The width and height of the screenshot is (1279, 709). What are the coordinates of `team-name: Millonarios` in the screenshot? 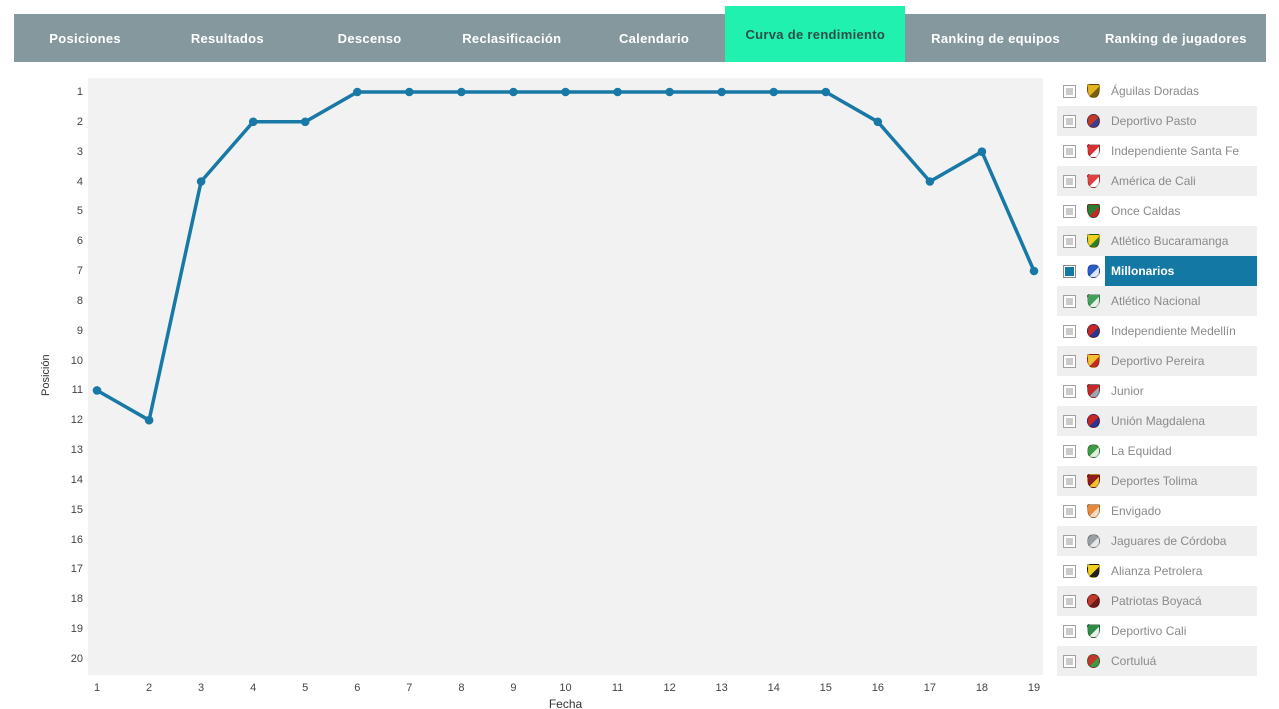 It's located at (1181, 271).